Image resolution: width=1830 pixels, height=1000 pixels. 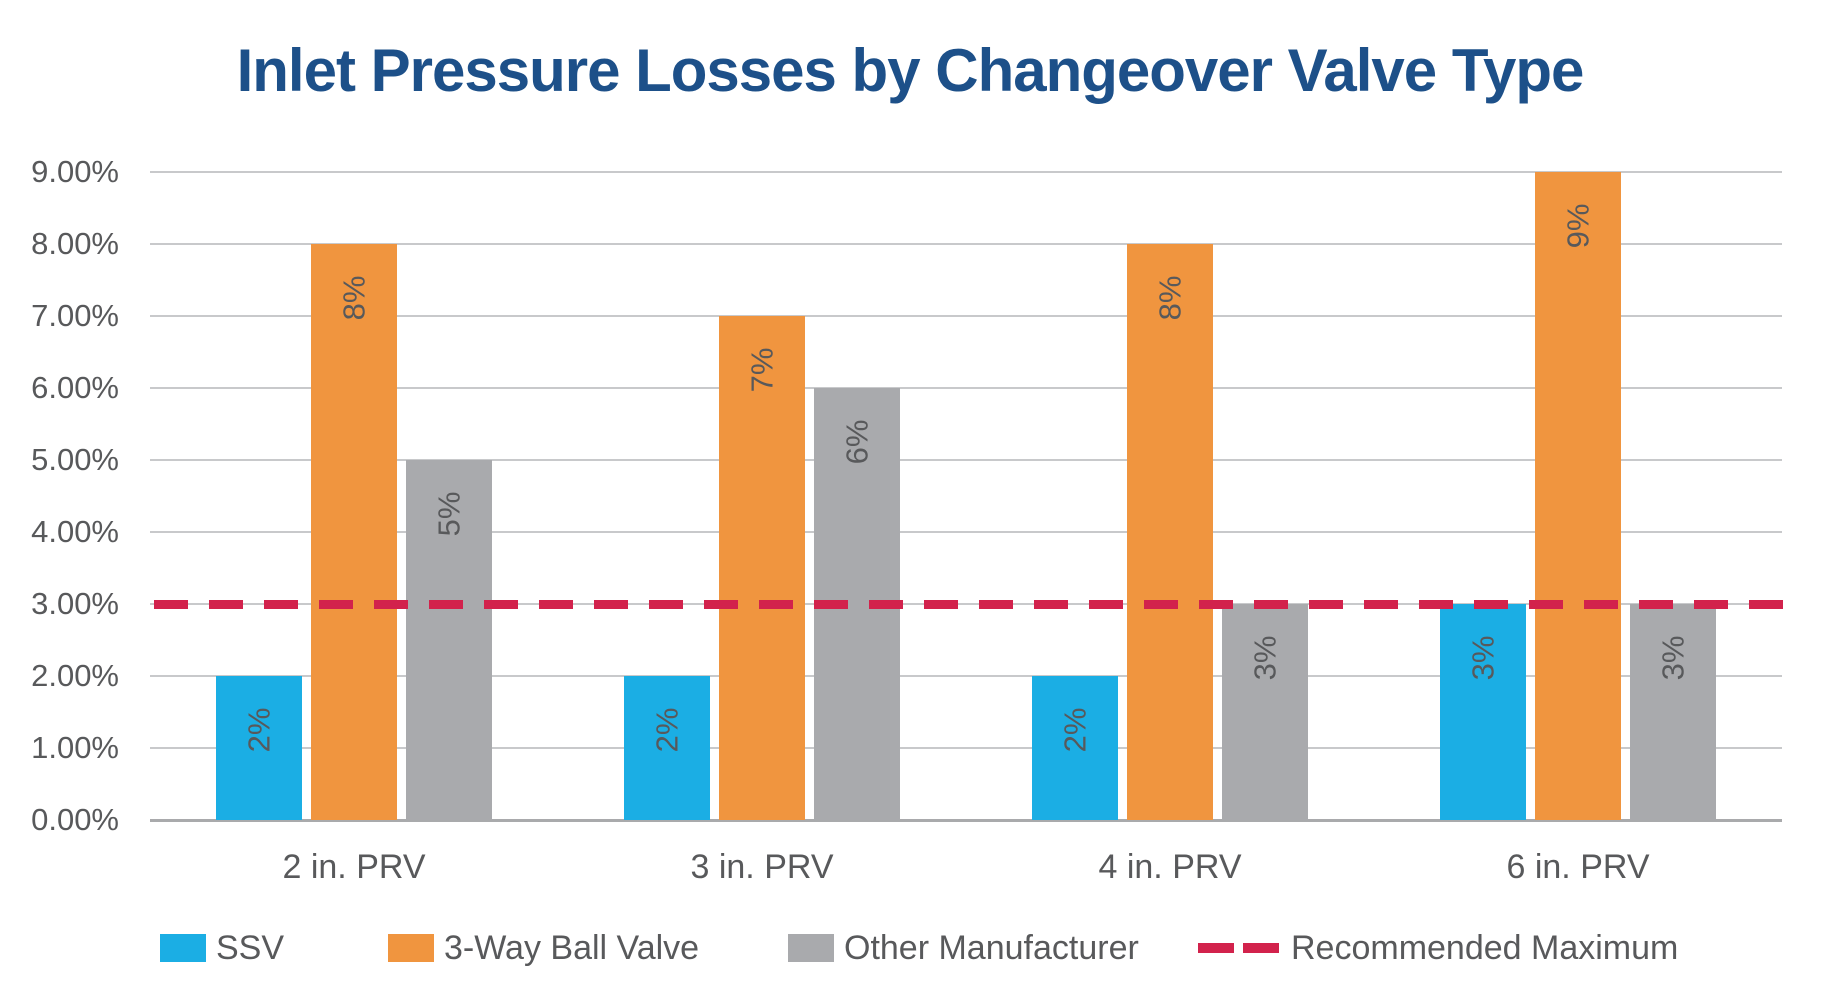 What do you see at coordinates (75, 531) in the screenshot?
I see `y-axis-tick-label: 4.00%` at bounding box center [75, 531].